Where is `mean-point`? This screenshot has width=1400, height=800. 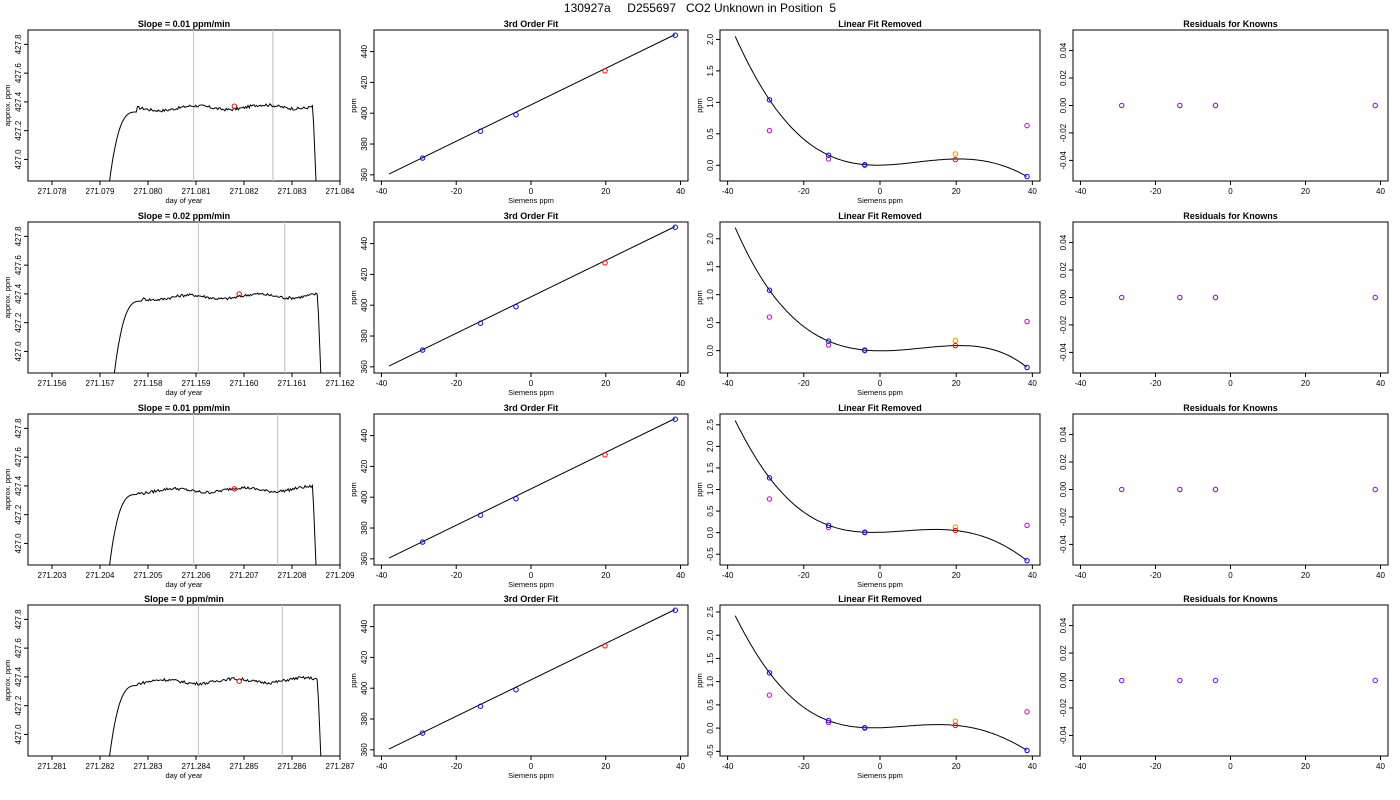 mean-point is located at coordinates (239, 681).